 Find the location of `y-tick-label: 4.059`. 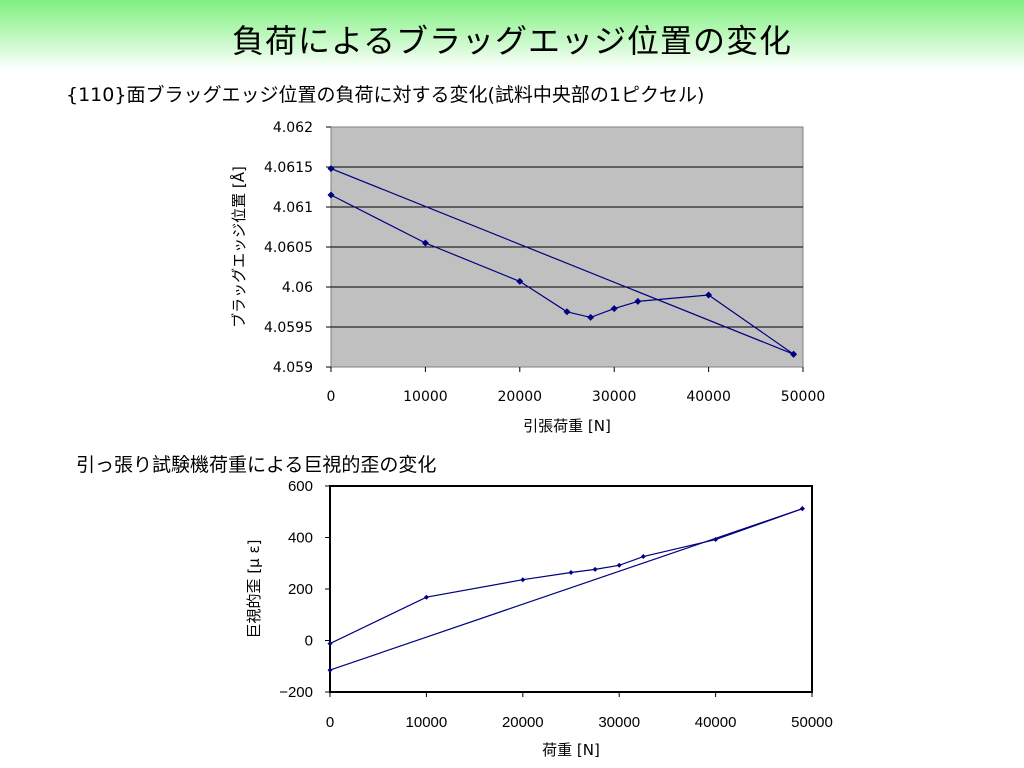

y-tick-label: 4.059 is located at coordinates (293, 368).